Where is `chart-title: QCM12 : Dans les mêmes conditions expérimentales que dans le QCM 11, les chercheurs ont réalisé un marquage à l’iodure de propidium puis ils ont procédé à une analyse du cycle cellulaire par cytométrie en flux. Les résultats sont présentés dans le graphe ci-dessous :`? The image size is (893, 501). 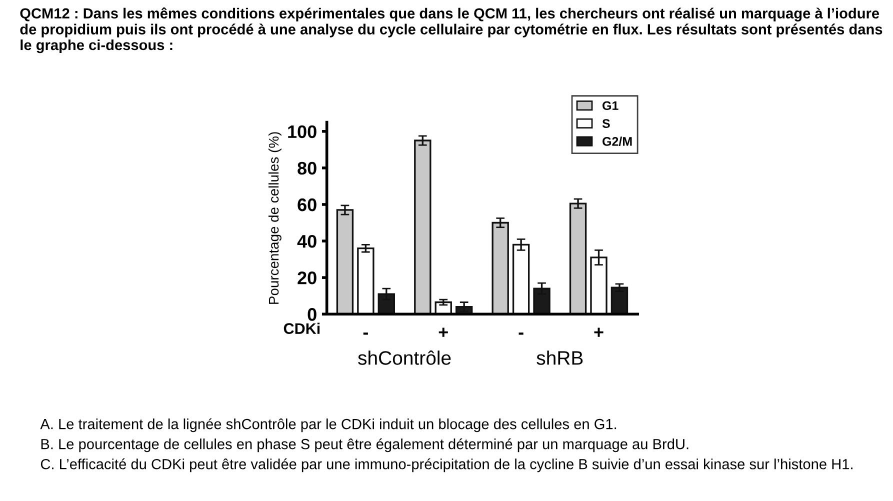
chart-title: QCM12 : Dans les mêmes conditions expérimentales que dans le QCM 11, les chercheurs ont réalisé un marquage à l’iodure de propidium puis ils ont procédé à une analyse du cycle cellulaire par cytométrie en flux. Les résultats sont présentés dans le graphe ci-dessous : is located at coordinates (451, 31).